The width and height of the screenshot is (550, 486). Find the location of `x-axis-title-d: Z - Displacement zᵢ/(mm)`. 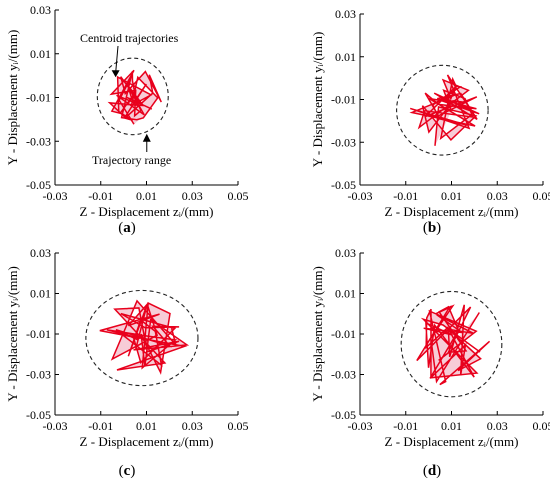

x-axis-title-d: Z - Displacement zᵢ/(mm) is located at coordinates (452, 441).